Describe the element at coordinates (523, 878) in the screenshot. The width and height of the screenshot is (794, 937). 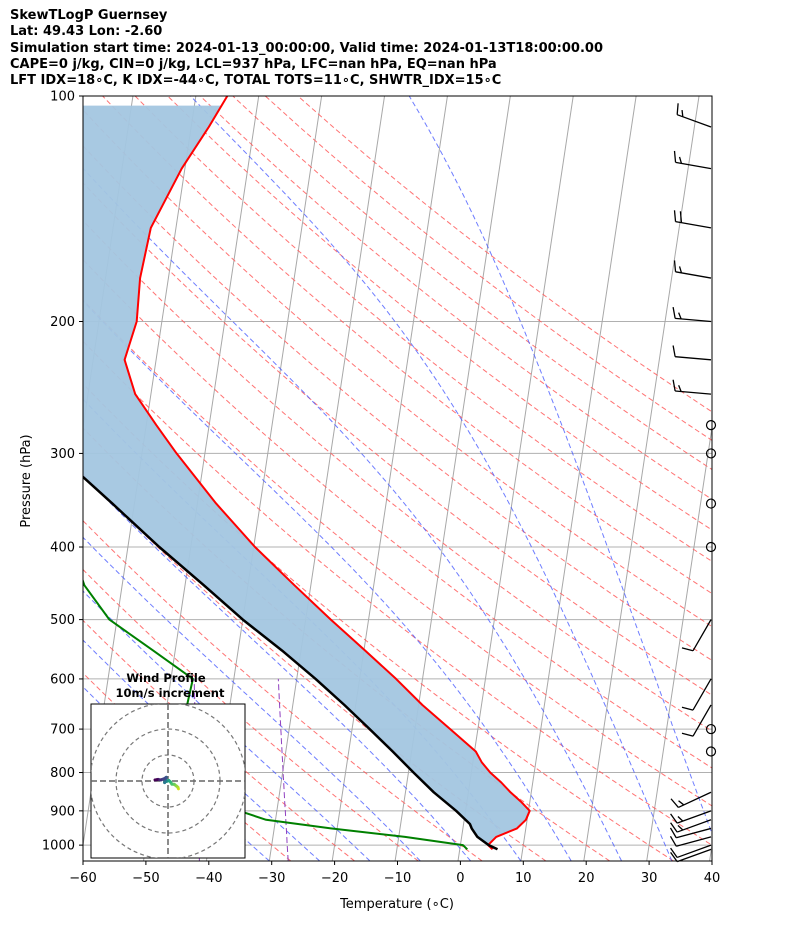
I see `x-tick-label: 10` at that location.